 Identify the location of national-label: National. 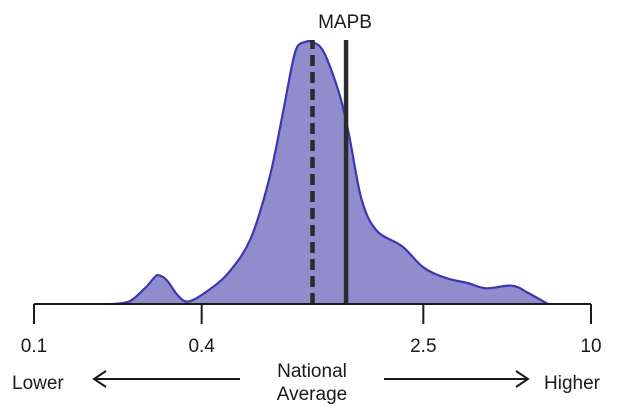
(312, 371).